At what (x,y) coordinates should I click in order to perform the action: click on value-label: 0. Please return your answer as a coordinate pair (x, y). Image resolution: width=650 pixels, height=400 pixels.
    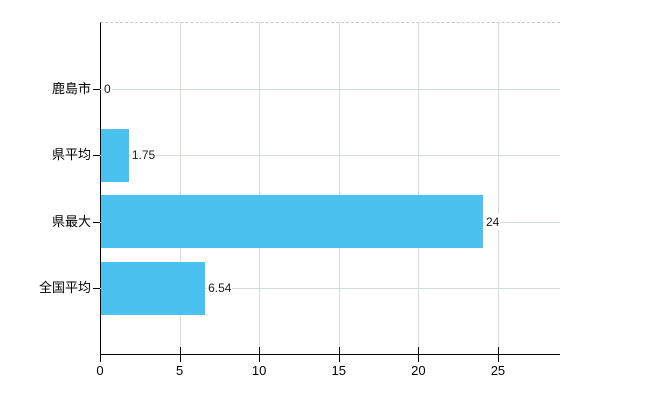
    Looking at the image, I should click on (107, 88).